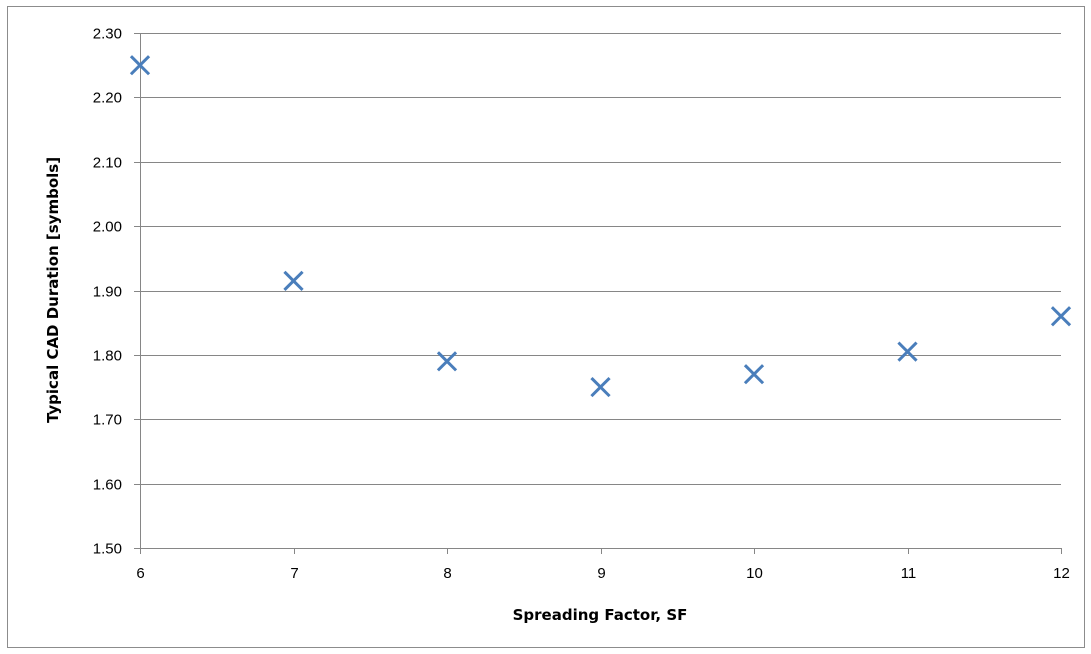 This screenshot has height=654, width=1091. I want to click on y-tick-label: 1.60, so click(107, 485).